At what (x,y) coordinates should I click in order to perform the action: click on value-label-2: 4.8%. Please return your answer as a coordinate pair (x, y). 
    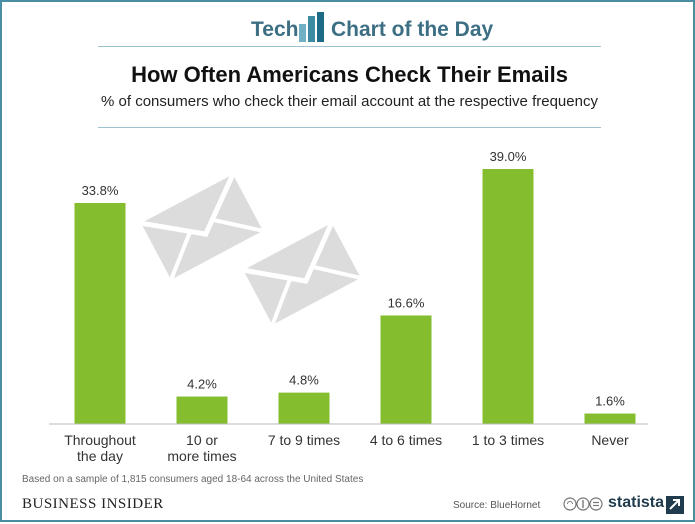
    Looking at the image, I should click on (304, 380).